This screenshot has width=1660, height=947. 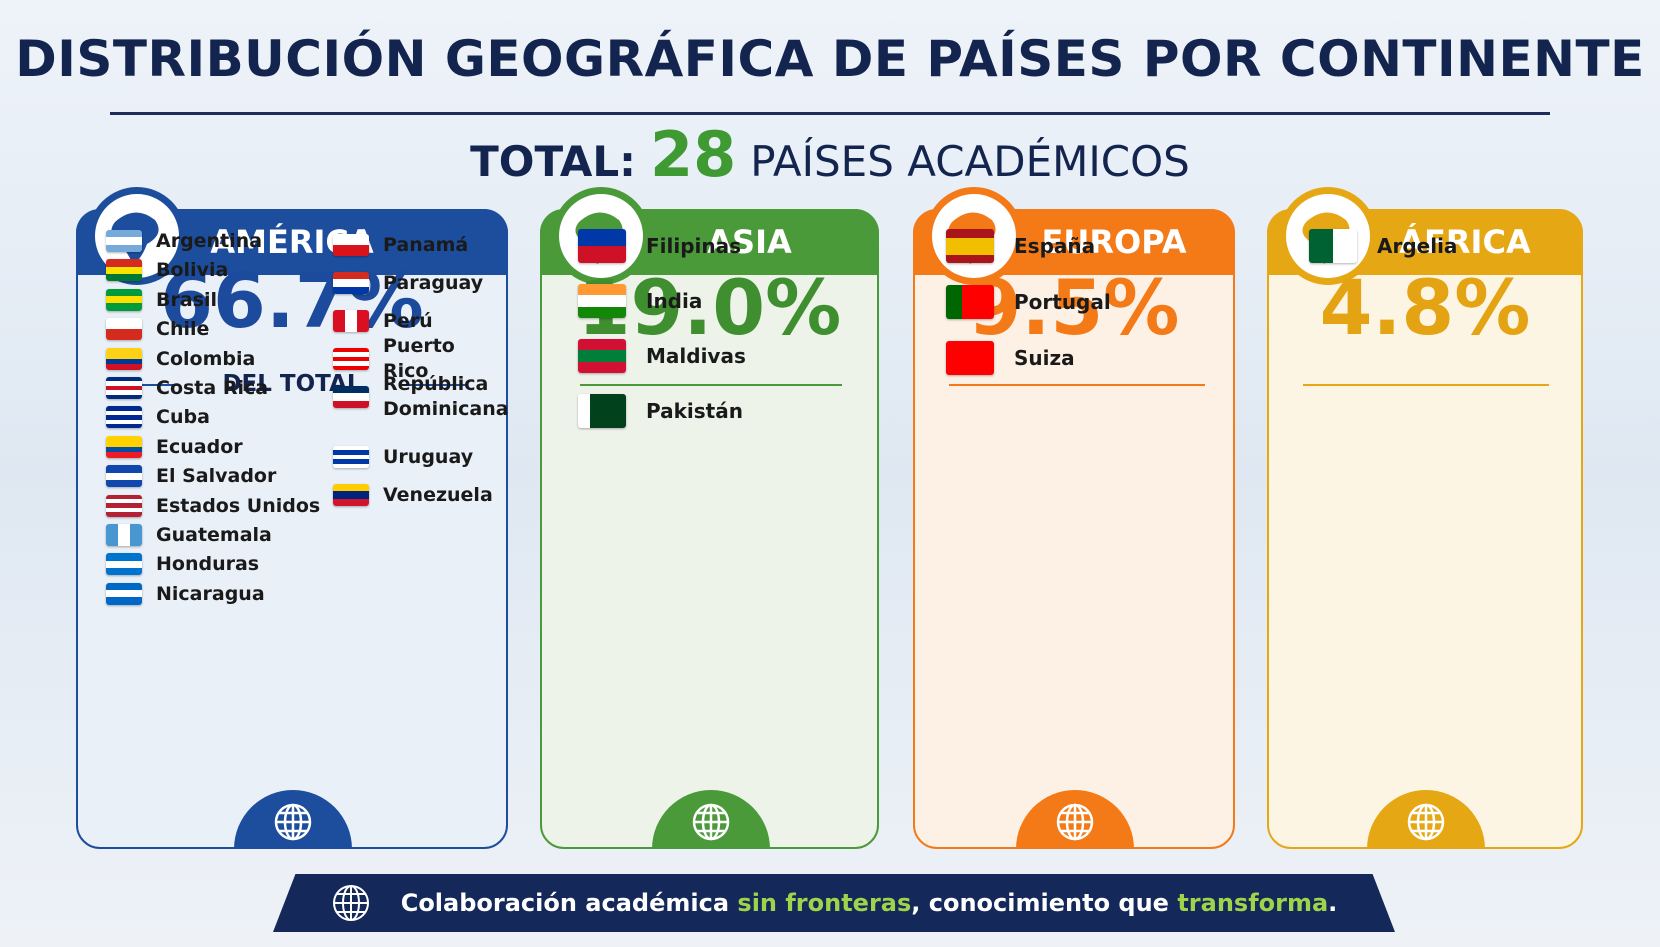 I want to click on country: Filipinas, so click(x=659, y=246).